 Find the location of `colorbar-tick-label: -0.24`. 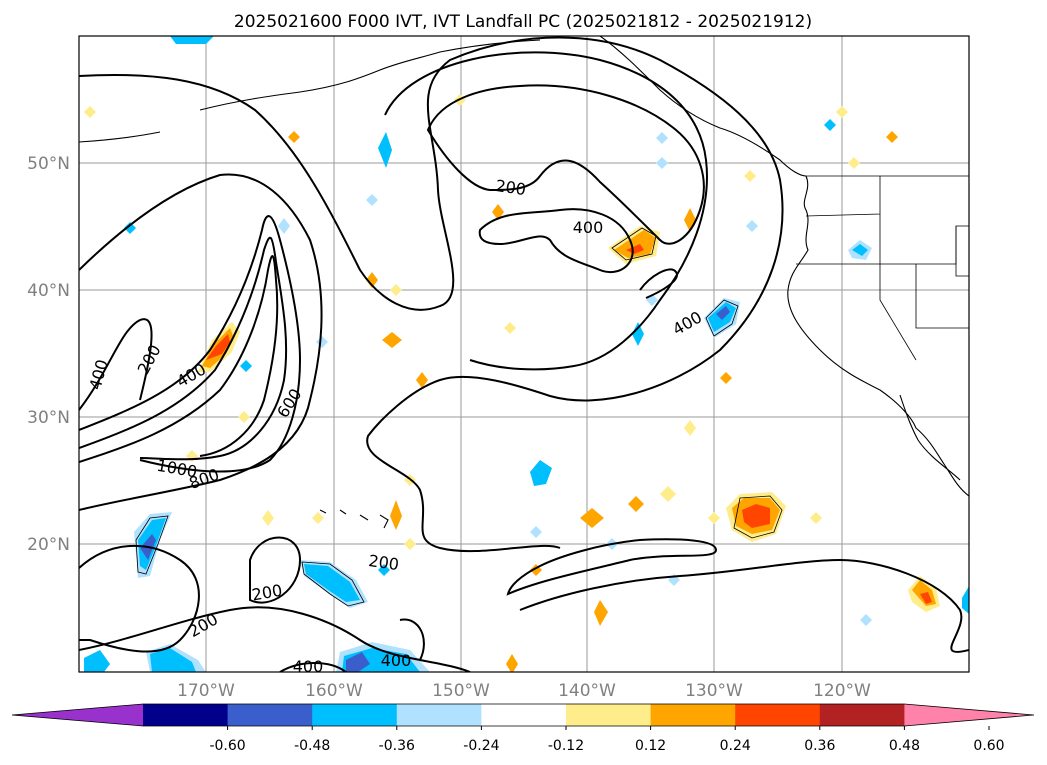

colorbar-tick-label: -0.24 is located at coordinates (481, 746).